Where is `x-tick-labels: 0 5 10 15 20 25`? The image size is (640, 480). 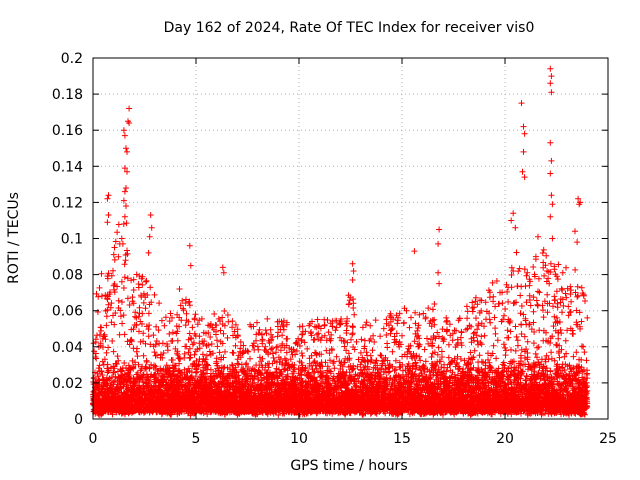
x-tick-labels: 0 5 10 15 20 25 is located at coordinates (353, 439).